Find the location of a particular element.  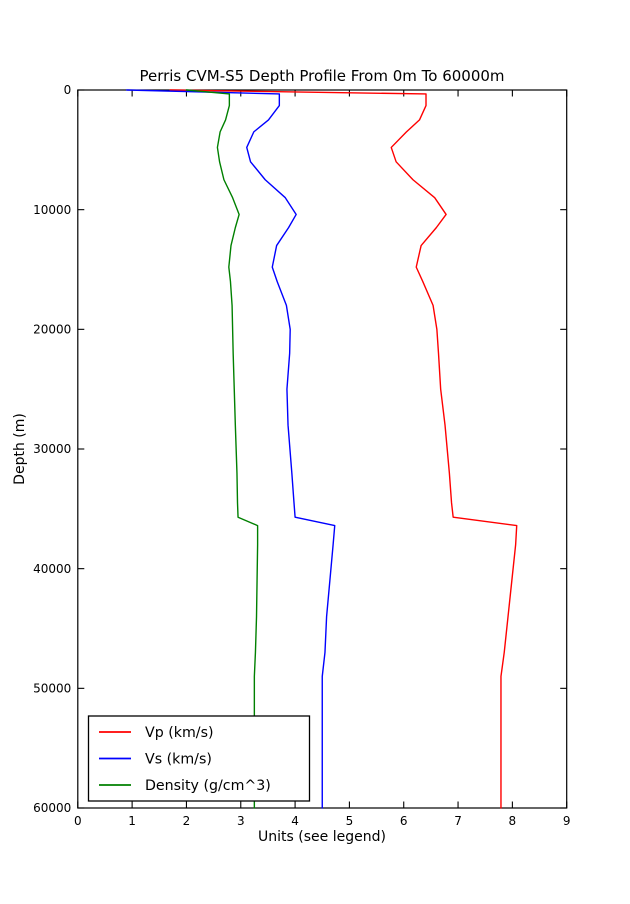

x-tick-label: 0 is located at coordinates (78, 821).